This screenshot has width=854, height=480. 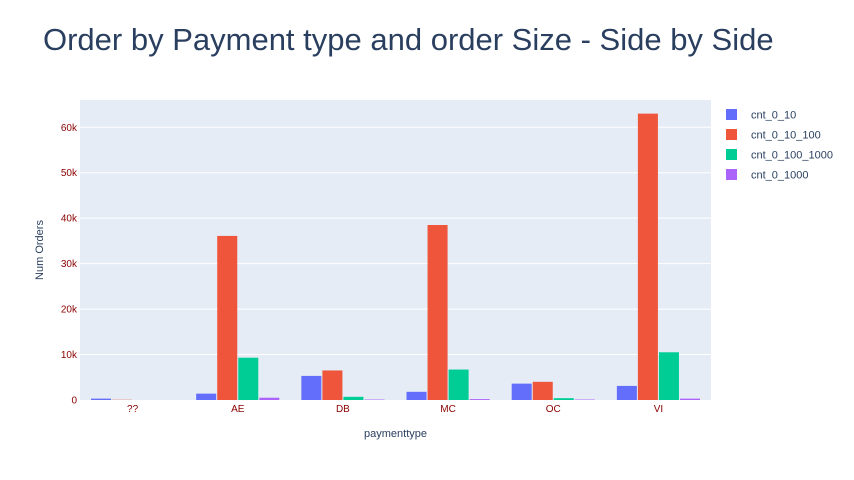 What do you see at coordinates (658, 409) in the screenshot?
I see `x-tick-label: VI` at bounding box center [658, 409].